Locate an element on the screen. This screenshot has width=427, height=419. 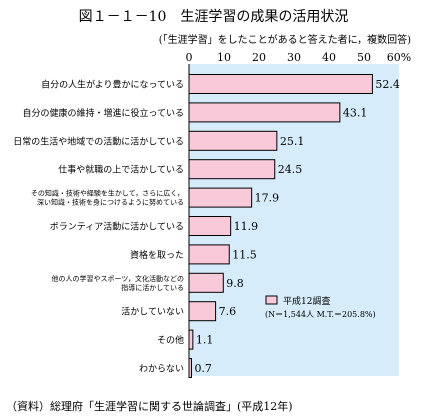
x-tick-label: 10 is located at coordinates (224, 57).